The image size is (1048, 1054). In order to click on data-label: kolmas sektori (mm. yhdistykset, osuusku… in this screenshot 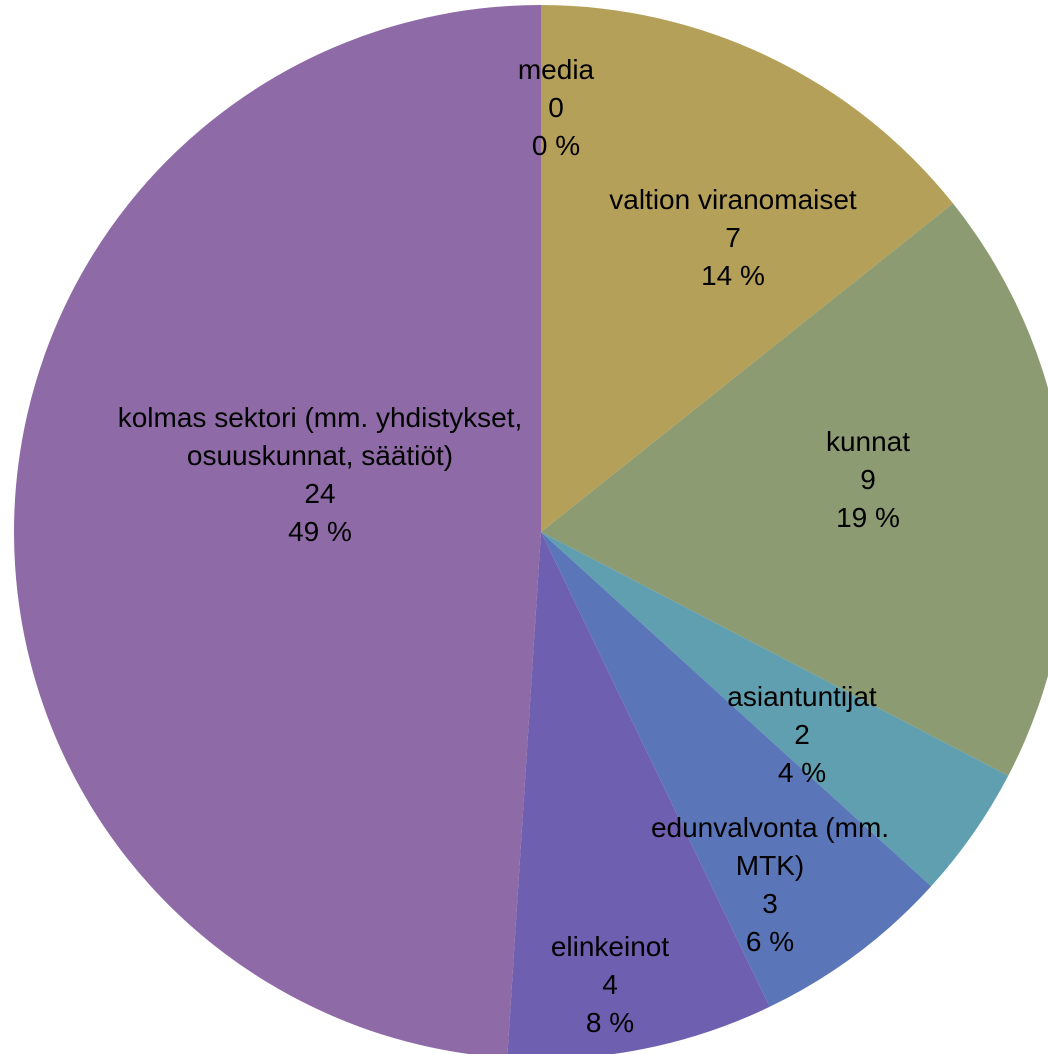, I will do `click(320, 475)`.